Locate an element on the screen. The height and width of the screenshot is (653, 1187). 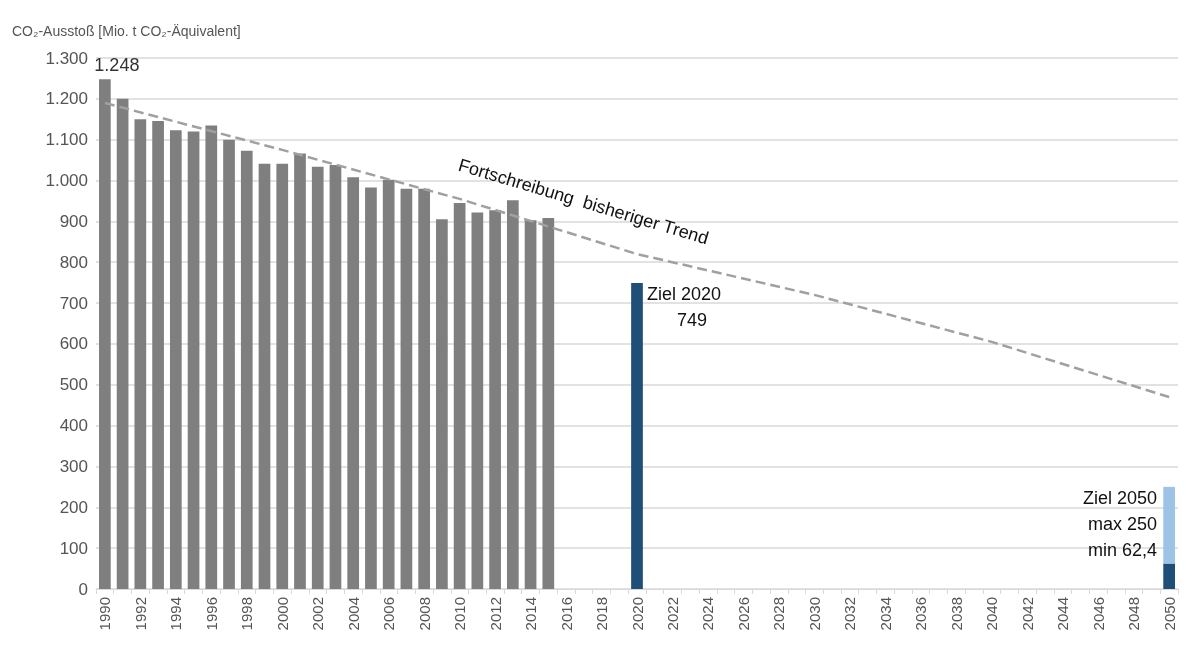
x-tick-label: 2002 is located at coordinates (318, 614).